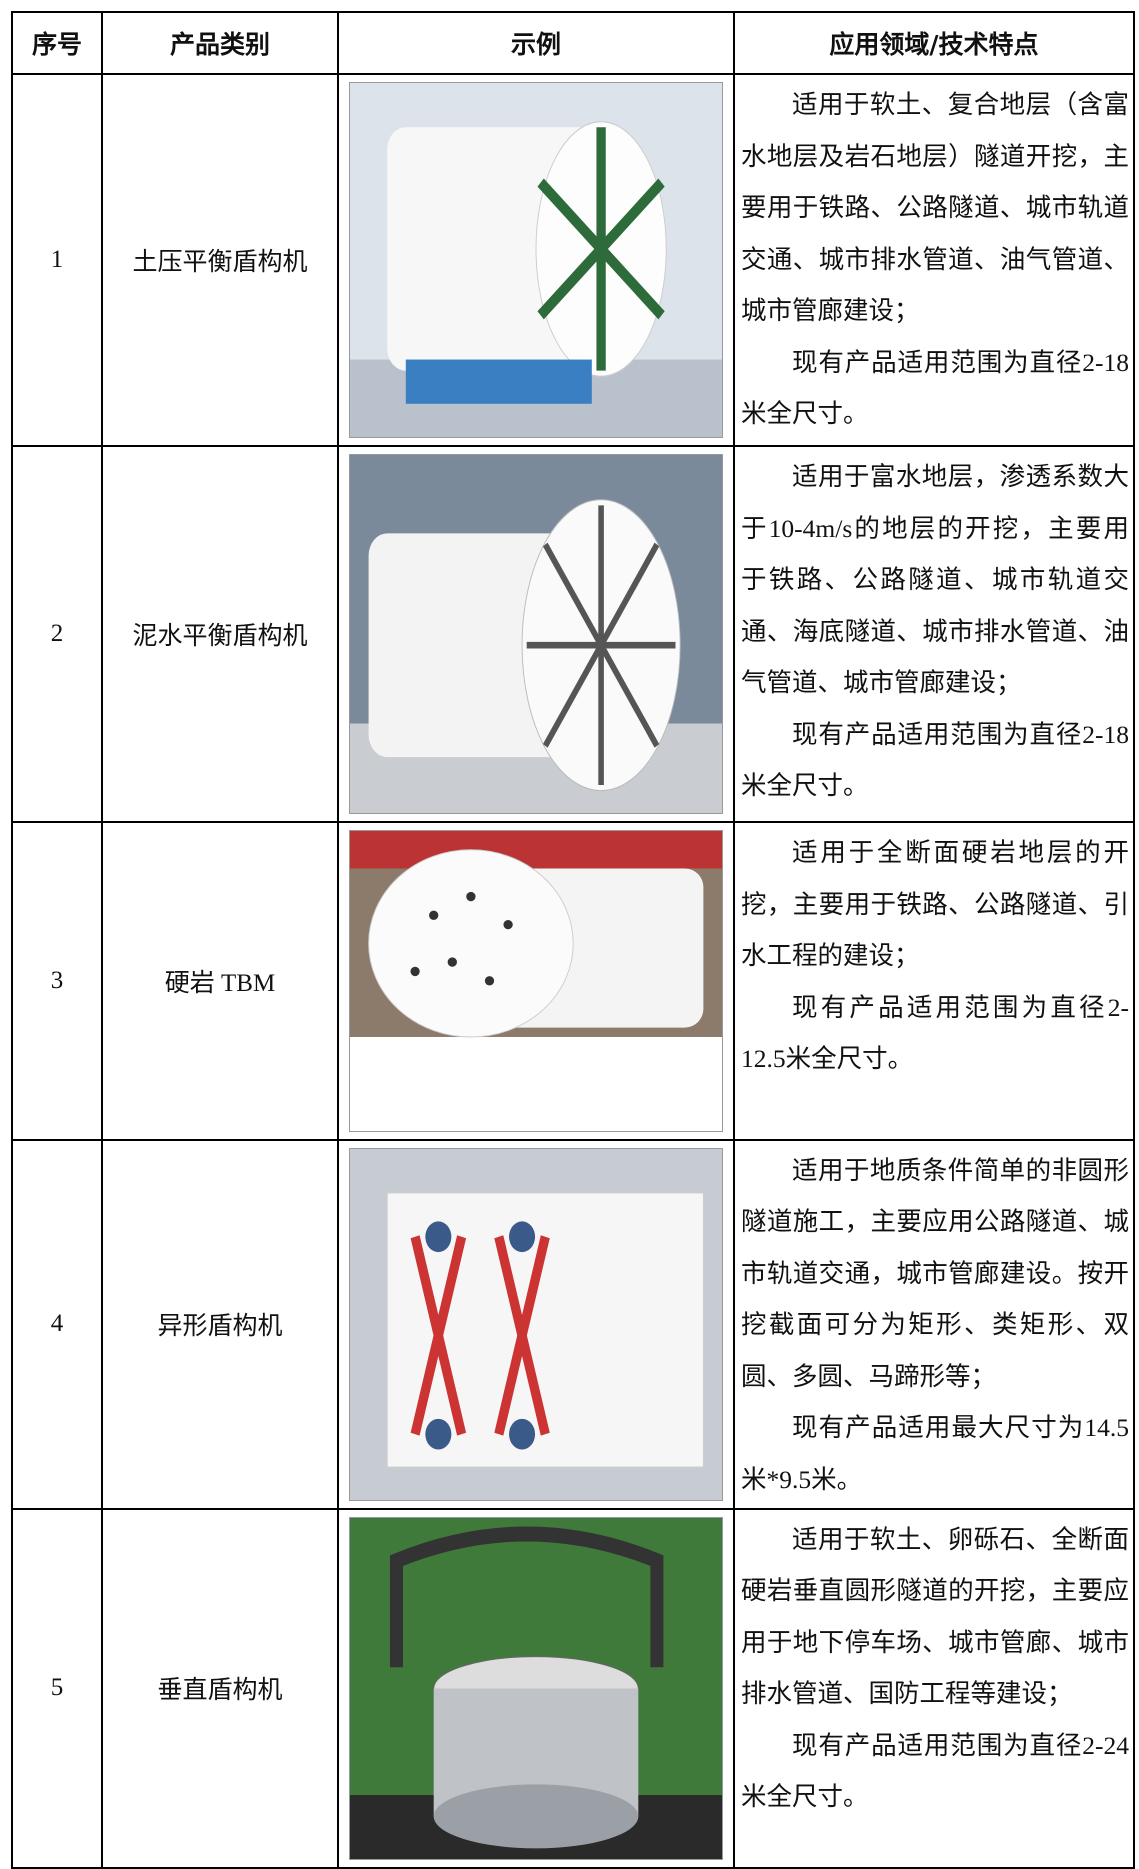 The image size is (1139, 1869). I want to click on product-category: 垂直盾构机, so click(220, 1688).